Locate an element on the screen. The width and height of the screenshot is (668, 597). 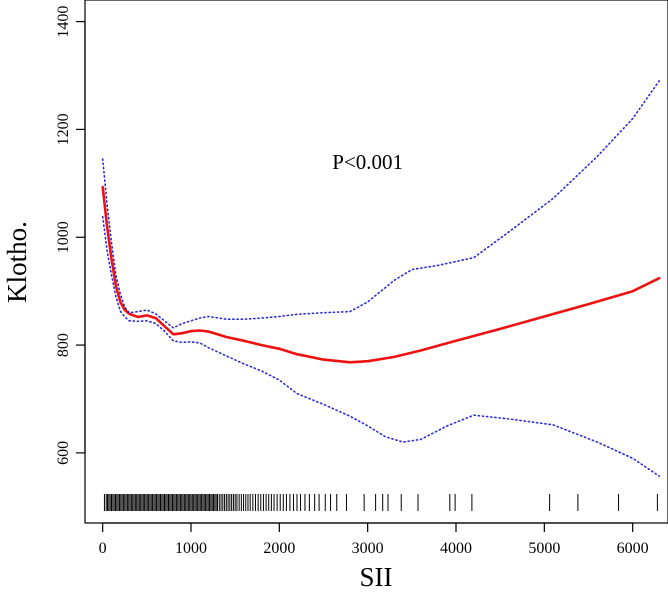
x-axis: 0 1000 2000 3000 4000 5000 6000 is located at coordinates (374, 539).